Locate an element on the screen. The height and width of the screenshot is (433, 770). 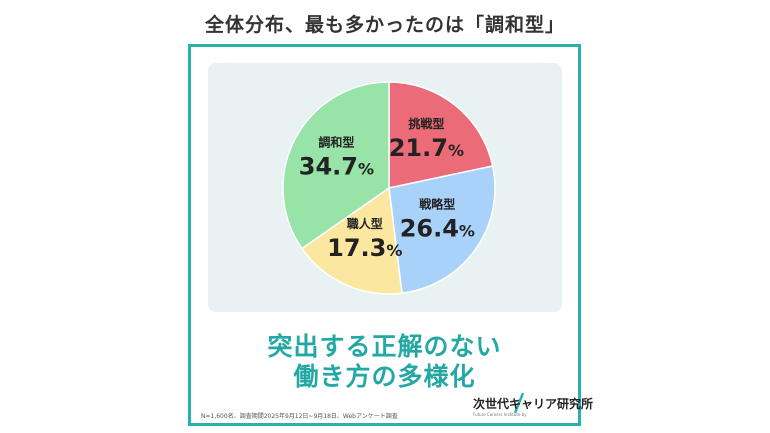
caption-line-2: 働き方の多様化 is located at coordinates (384, 376).